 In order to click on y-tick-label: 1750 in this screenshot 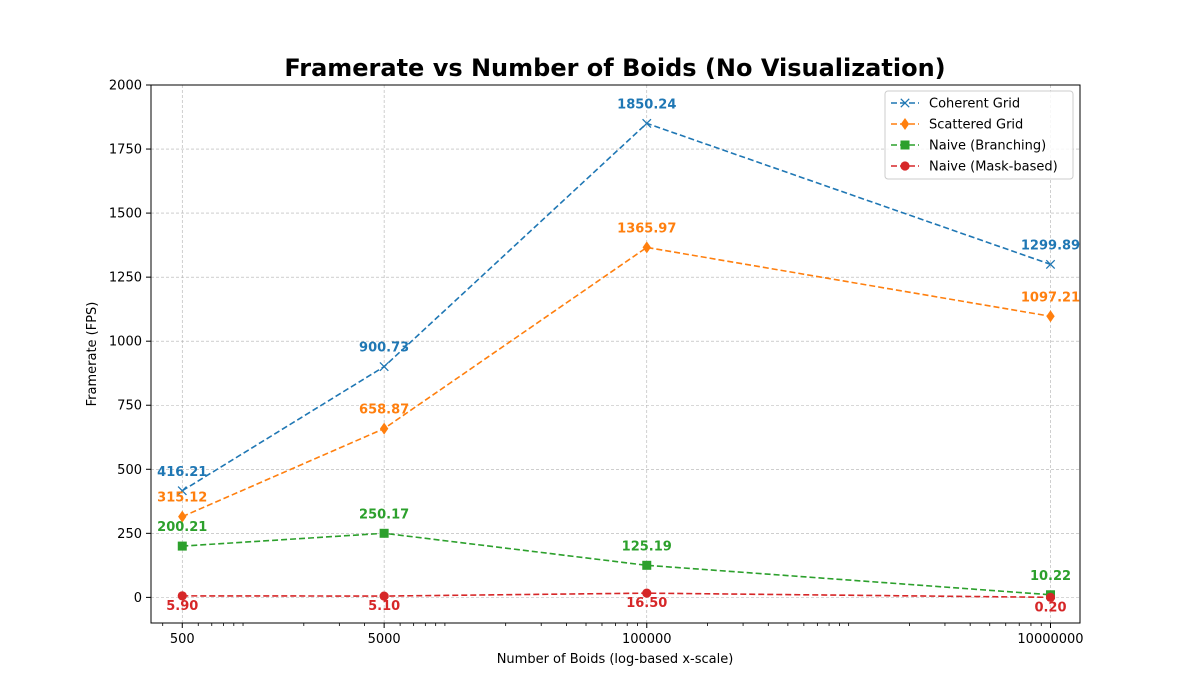, I will do `click(125, 150)`.